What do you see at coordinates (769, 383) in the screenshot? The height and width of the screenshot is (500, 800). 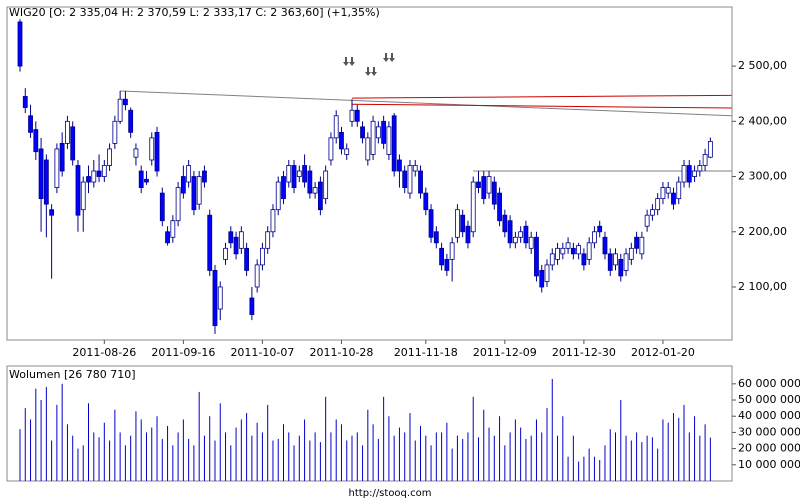 I see `y2-tick-label: 60 000 000` at bounding box center [769, 383].